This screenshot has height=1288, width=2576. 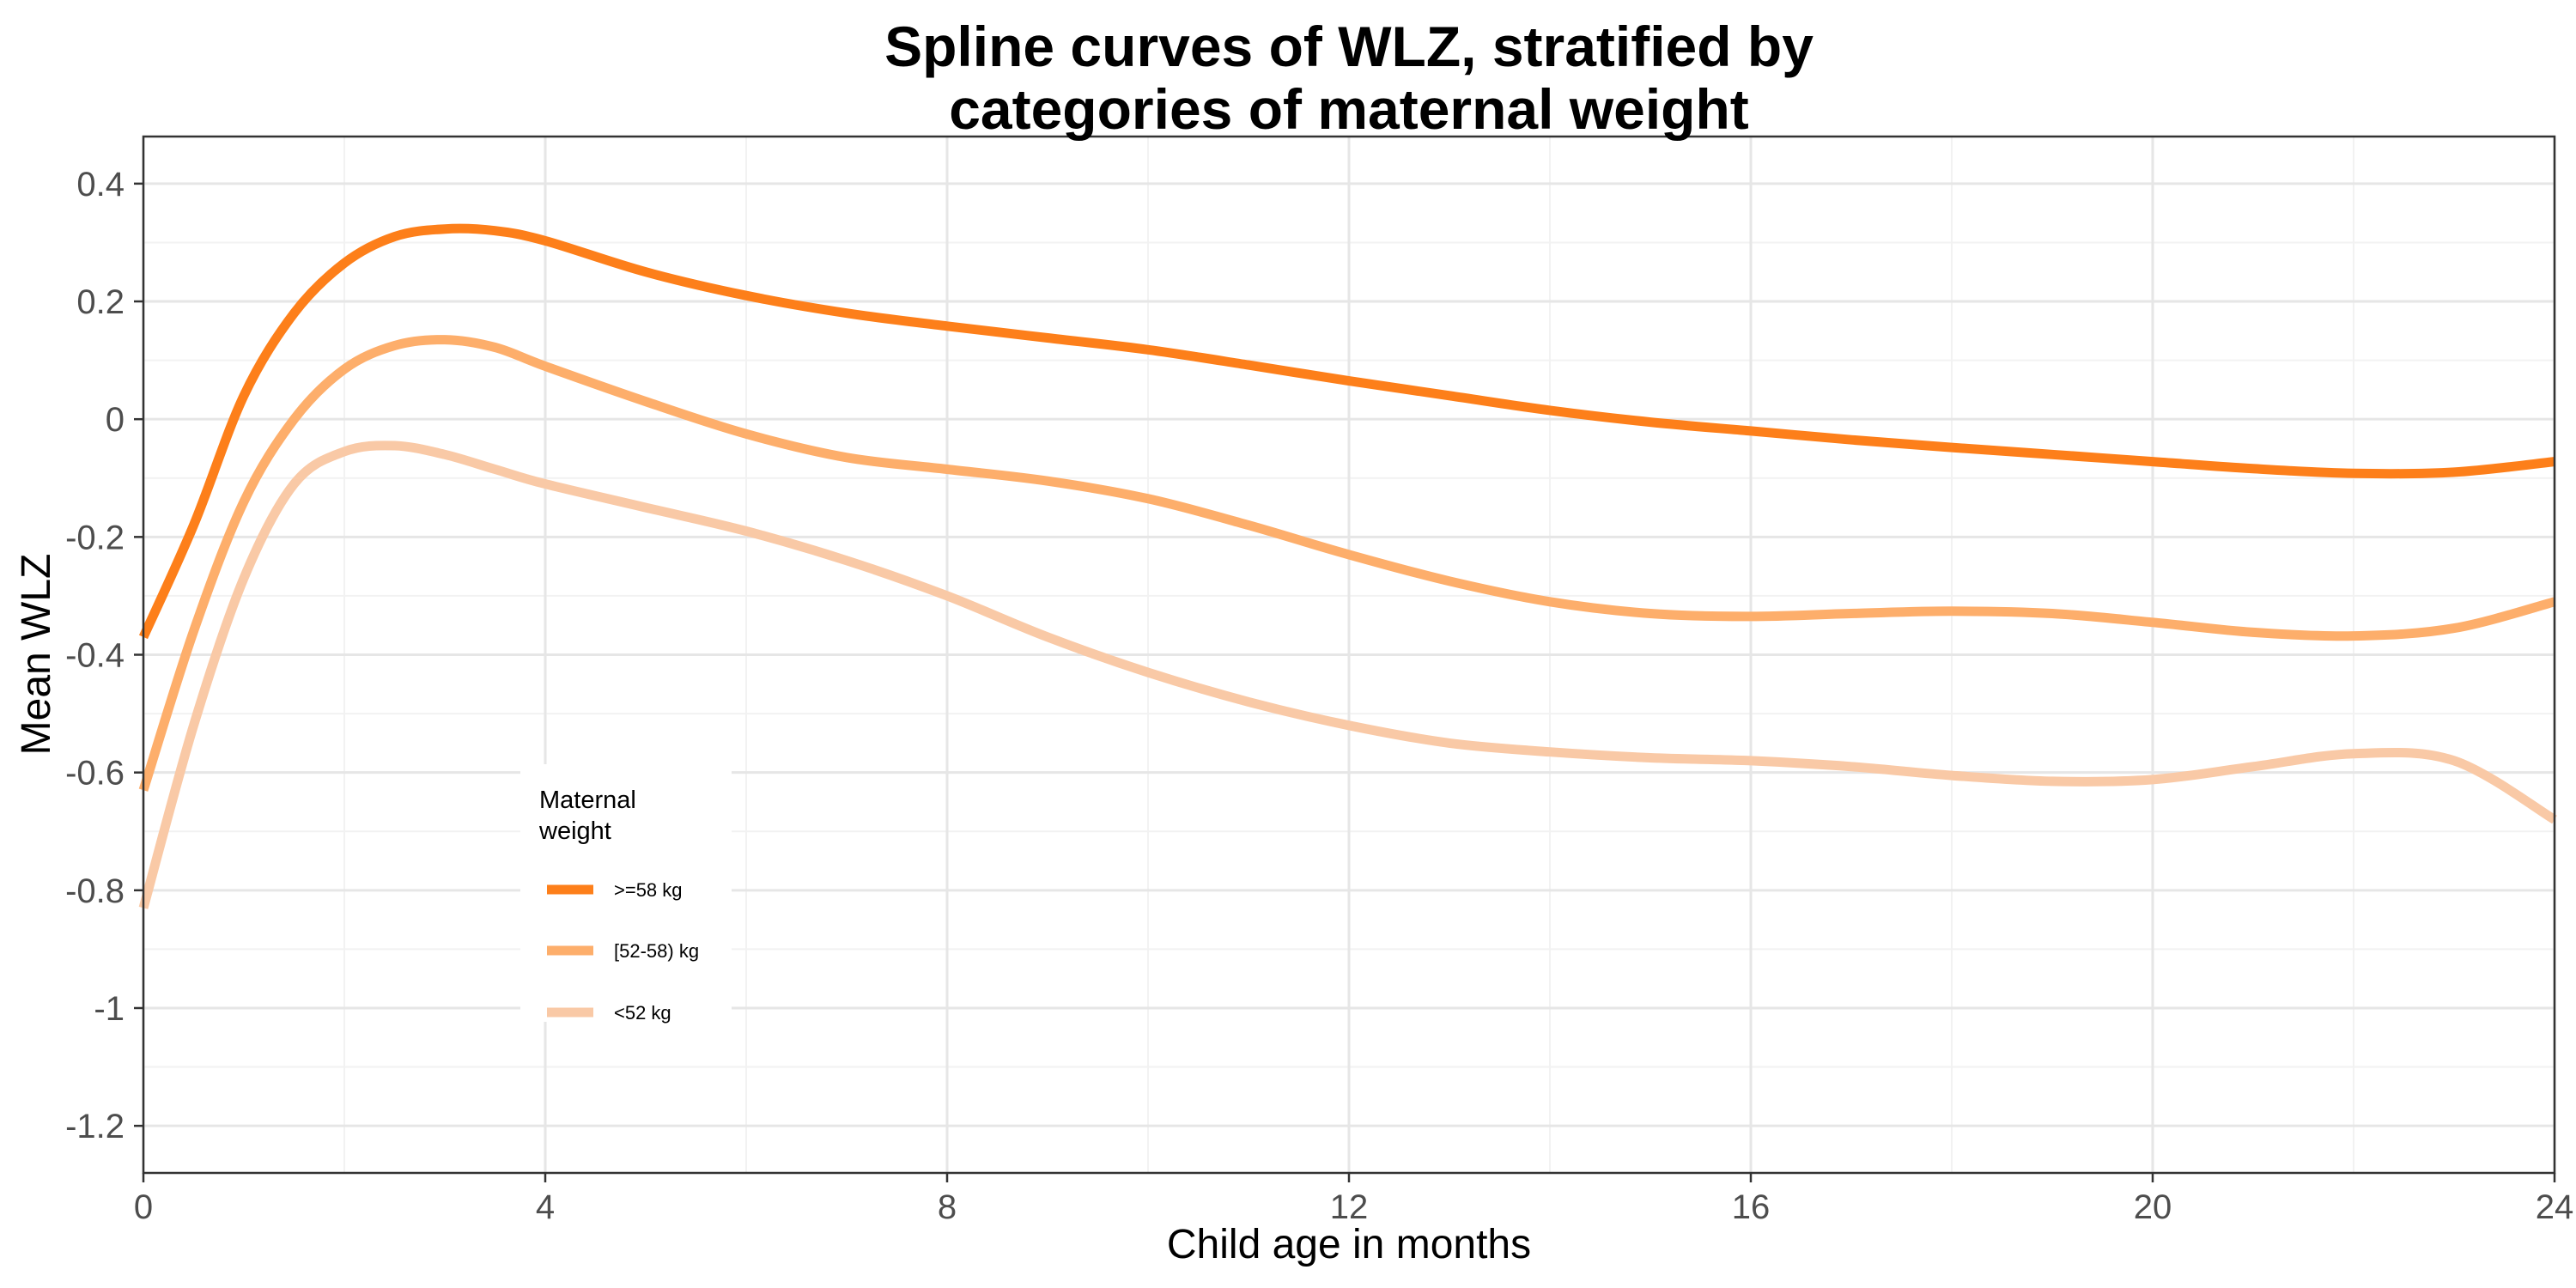 What do you see at coordinates (101, 302) in the screenshot?
I see `y-tick-label: 0.2` at bounding box center [101, 302].